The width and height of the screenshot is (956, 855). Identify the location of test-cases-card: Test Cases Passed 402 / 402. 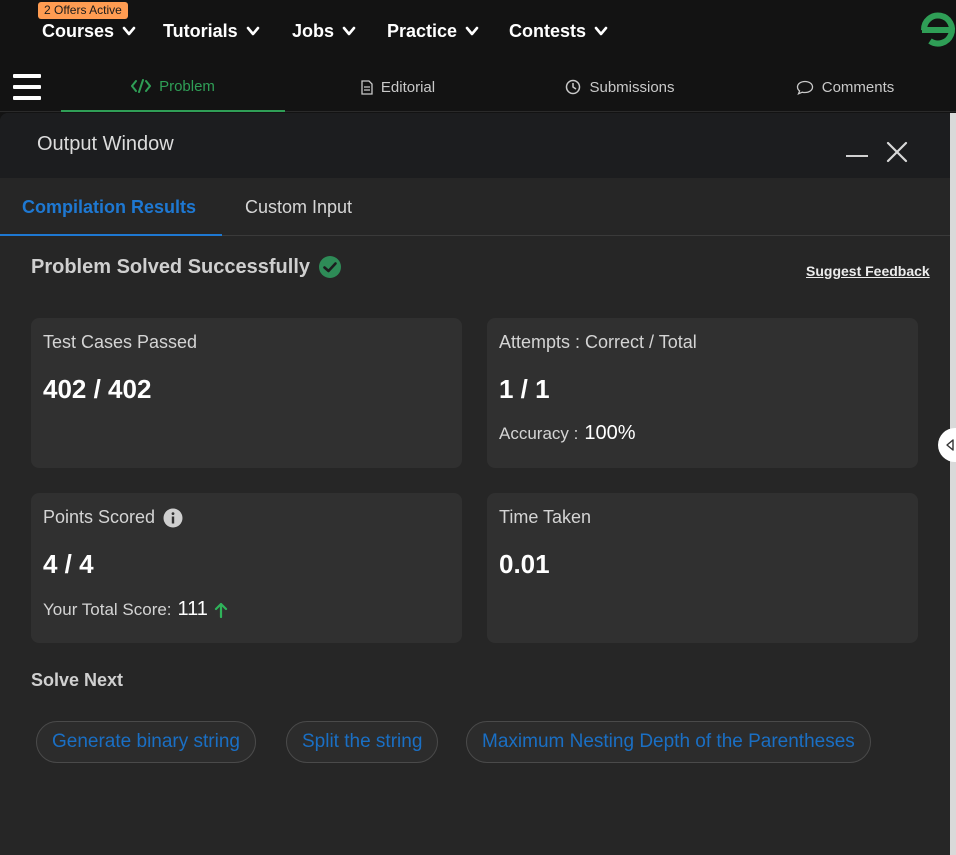
(246, 393).